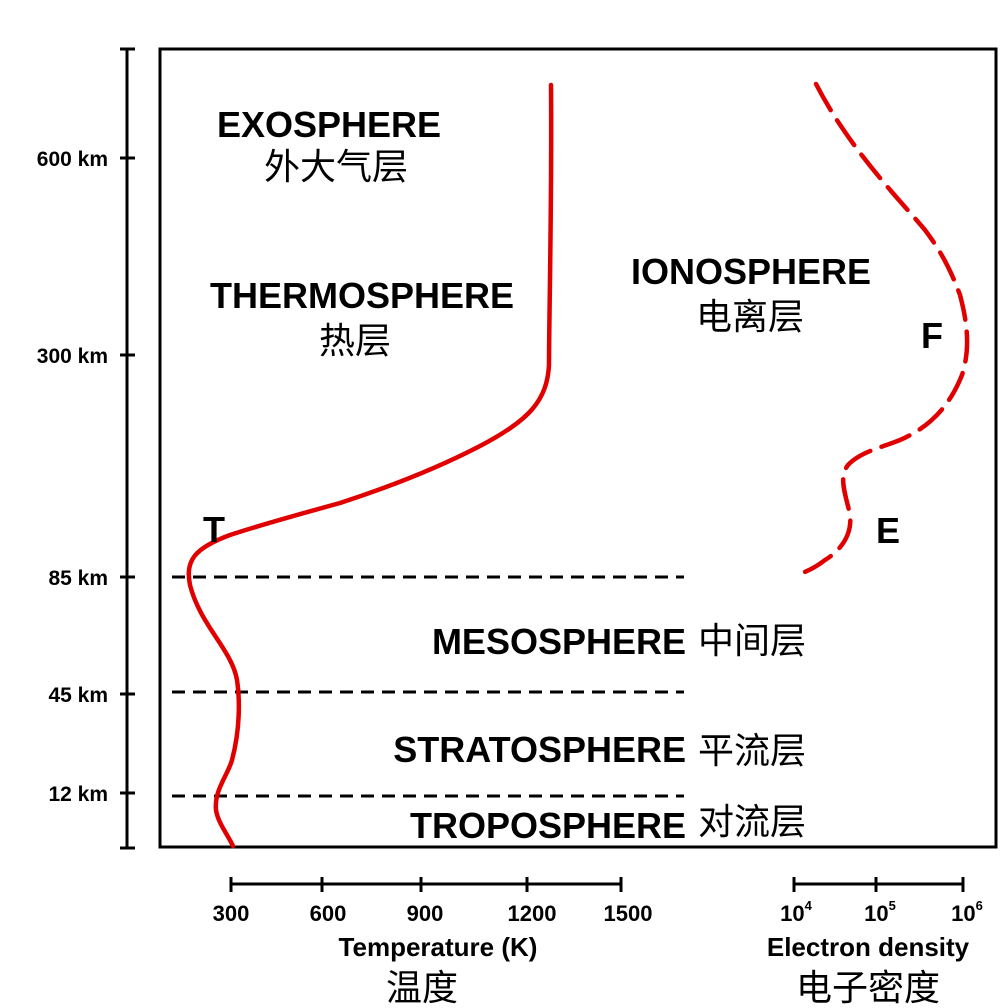  What do you see at coordinates (438, 947) in the screenshot?
I see `temperature-axis-title: Temperature (K)` at bounding box center [438, 947].